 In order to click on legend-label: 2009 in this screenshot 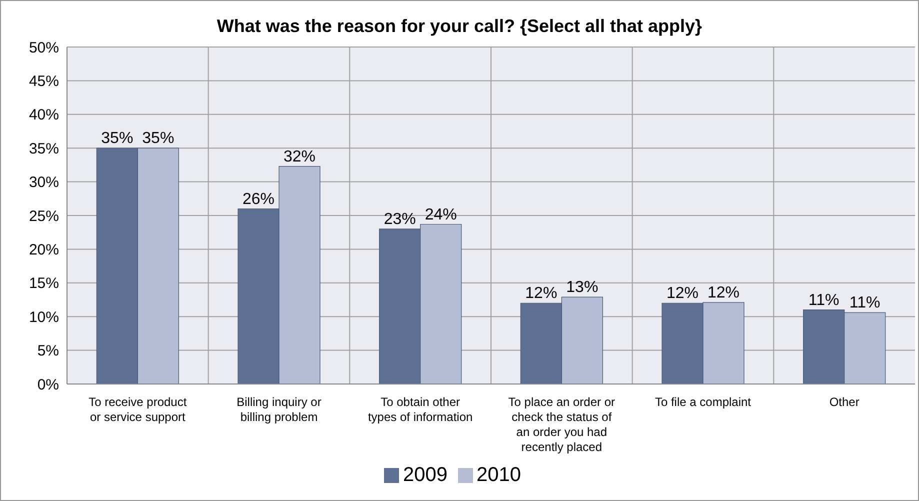, I will do `click(425, 475)`.